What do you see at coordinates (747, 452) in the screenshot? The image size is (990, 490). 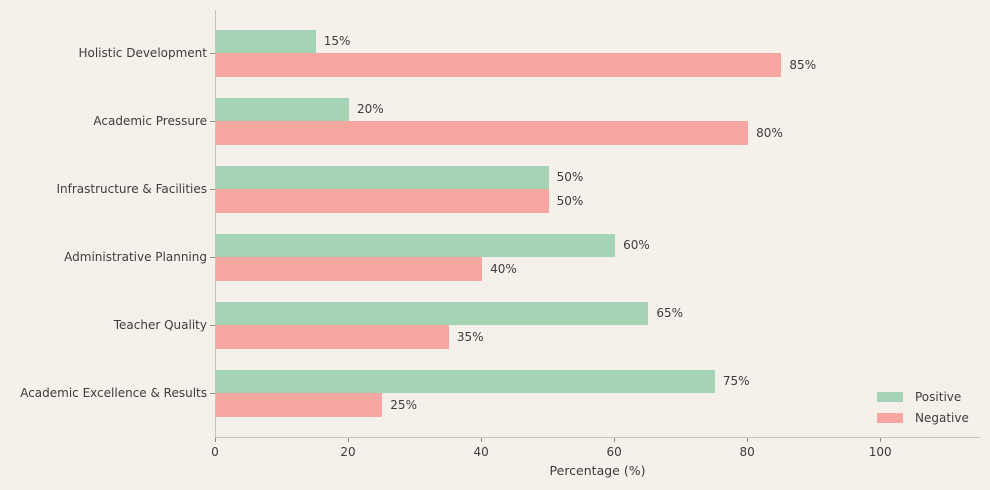 I see `x-tick-label: 80` at bounding box center [747, 452].